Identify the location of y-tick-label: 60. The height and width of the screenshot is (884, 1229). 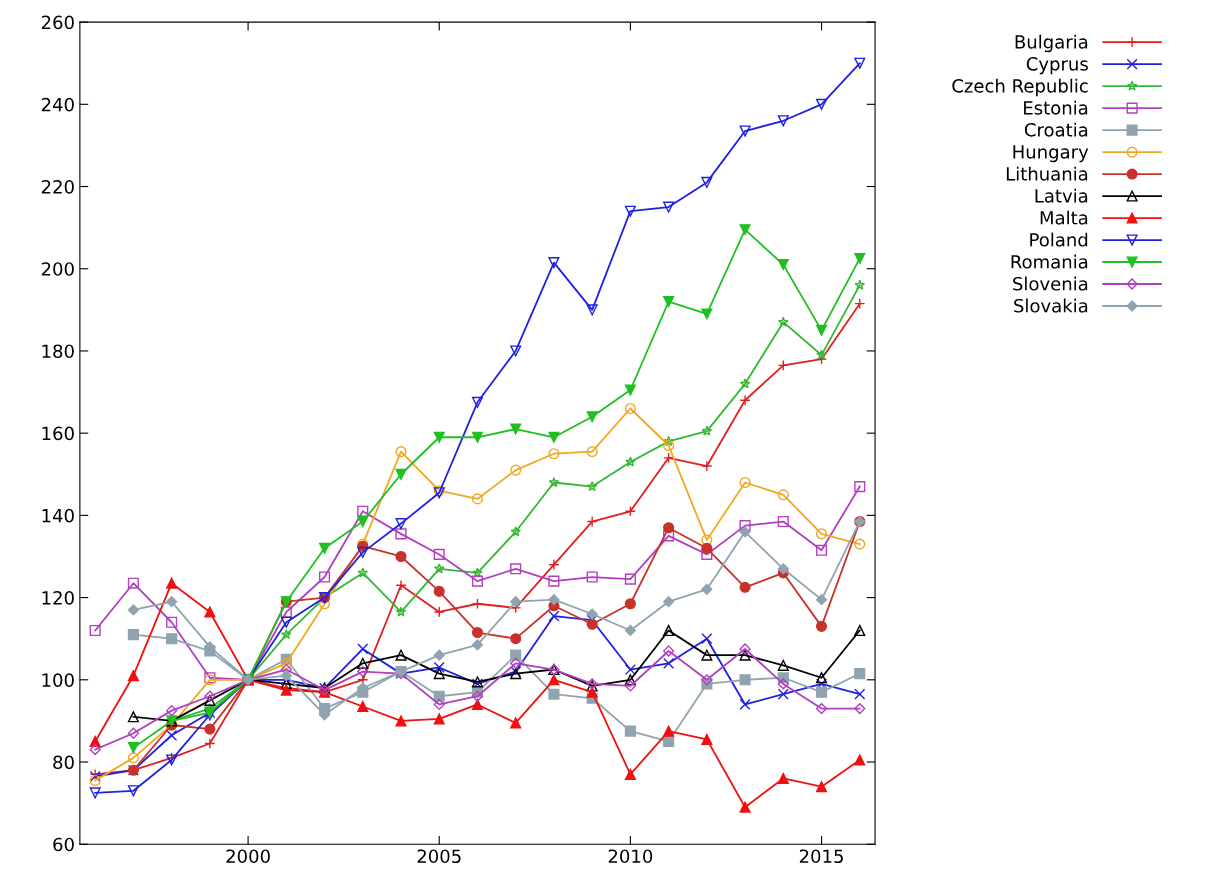
(63, 844).